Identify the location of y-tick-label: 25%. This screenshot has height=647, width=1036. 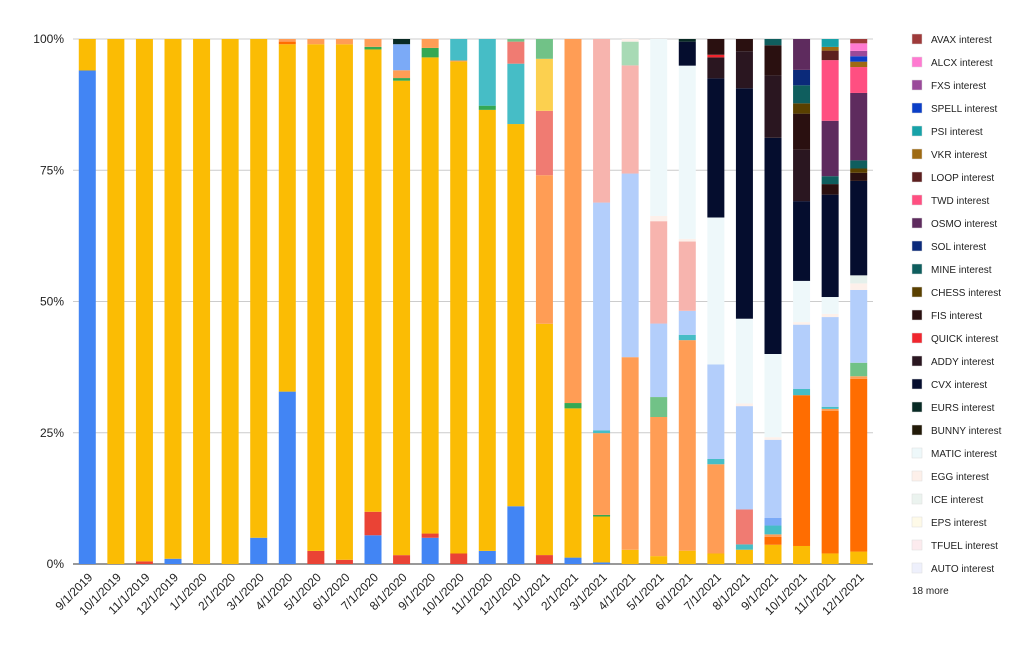
(52, 433).